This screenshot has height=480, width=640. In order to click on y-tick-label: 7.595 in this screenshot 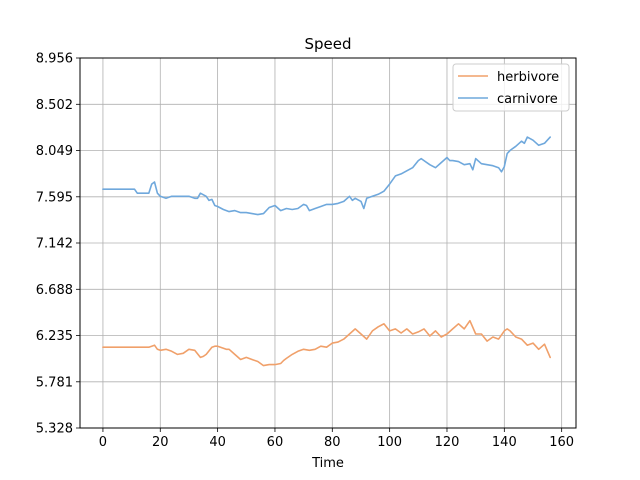, I will do `click(54, 197)`.